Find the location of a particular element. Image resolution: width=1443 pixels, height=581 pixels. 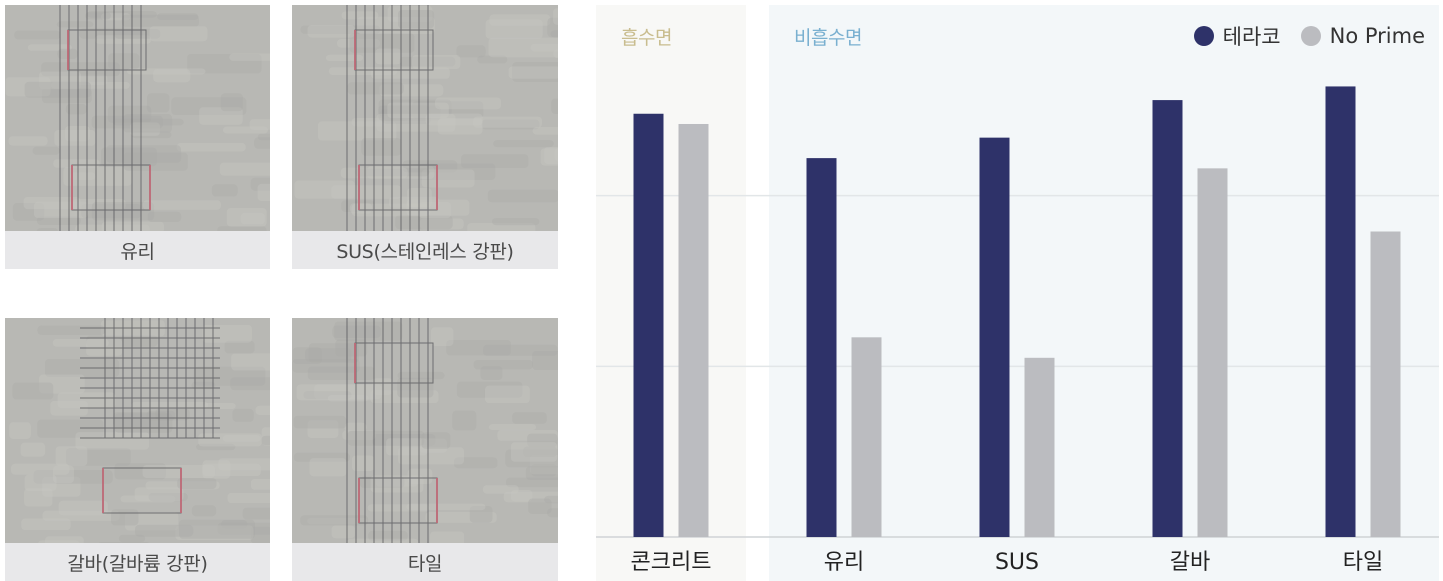

chart-legend: 테라코 No Prime is located at coordinates (1299, 36).